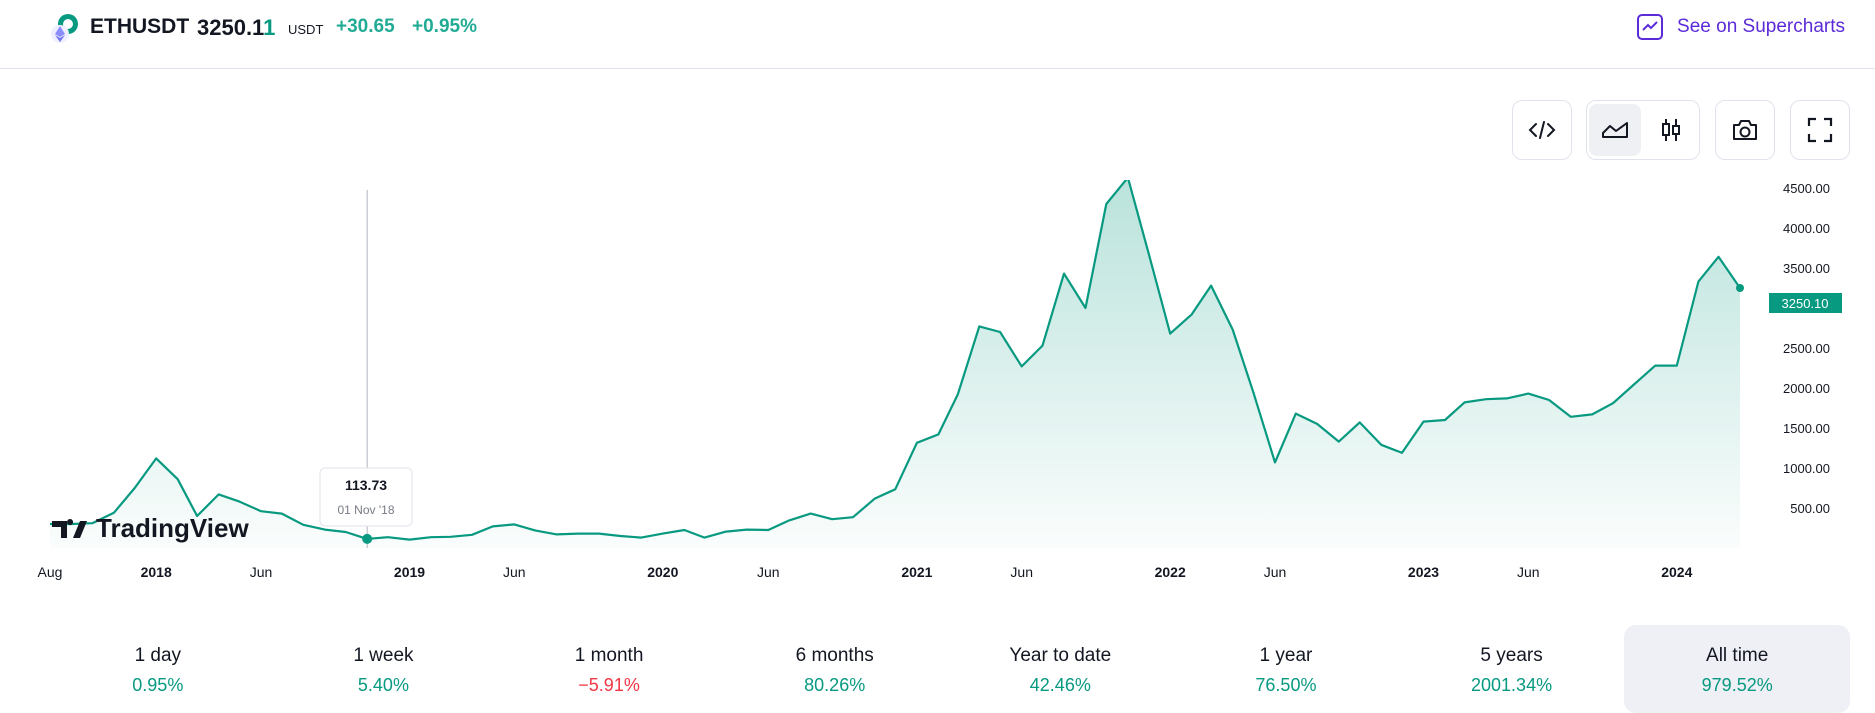 Image resolution: width=1875 pixels, height=713 pixels. Describe the element at coordinates (140, 26) in the screenshot. I see `symbol-name: ETHUSDT` at that location.